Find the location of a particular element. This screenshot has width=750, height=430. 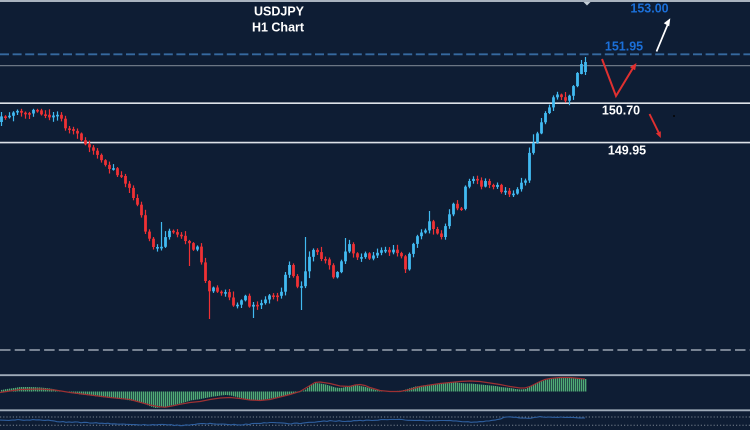

svg-text: 149.95 is located at coordinates (627, 151).